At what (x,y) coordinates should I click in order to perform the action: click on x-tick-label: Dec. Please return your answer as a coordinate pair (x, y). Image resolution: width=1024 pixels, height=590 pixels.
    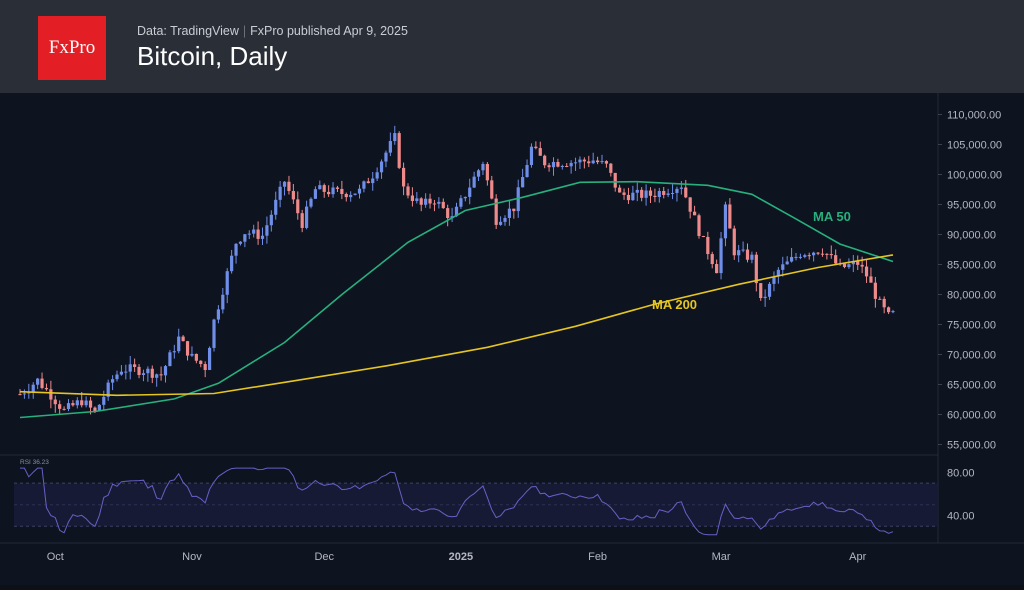
    Looking at the image, I should click on (324, 557).